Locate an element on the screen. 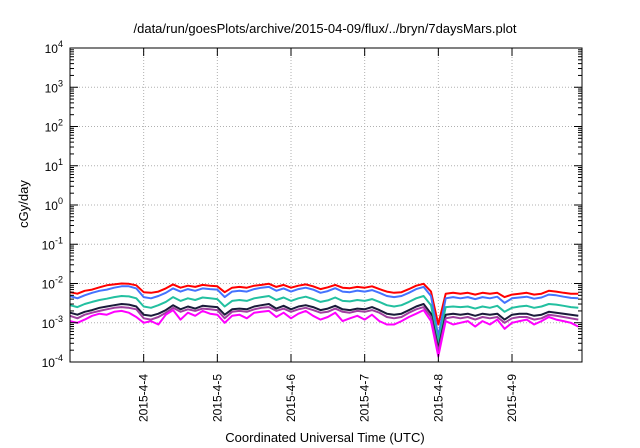  x-tick-label: 2015-4-5 is located at coordinates (217, 398).